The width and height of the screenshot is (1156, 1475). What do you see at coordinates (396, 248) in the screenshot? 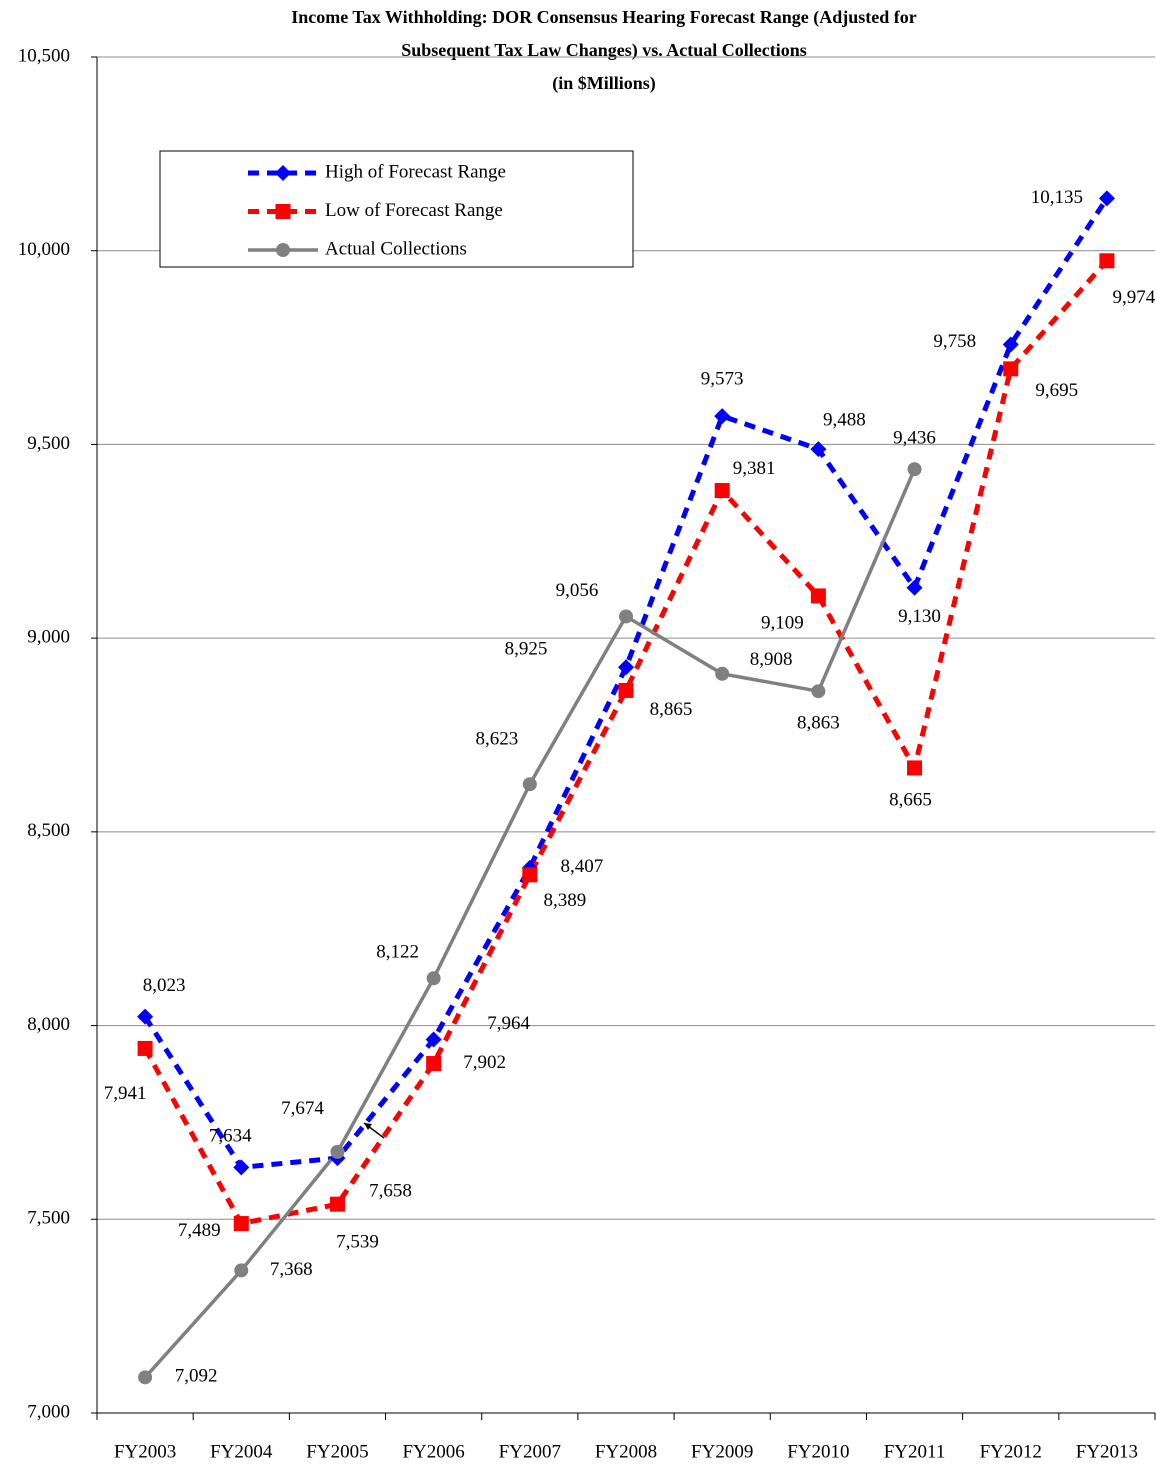
I see `legend-label: Actual Collections` at bounding box center [396, 248].